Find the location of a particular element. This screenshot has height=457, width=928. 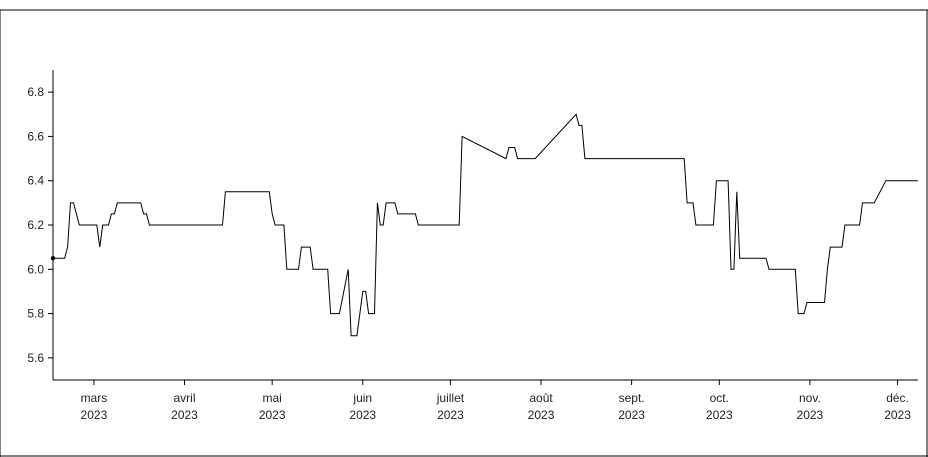

y-tick-label: 6.4 is located at coordinates (35, 181).